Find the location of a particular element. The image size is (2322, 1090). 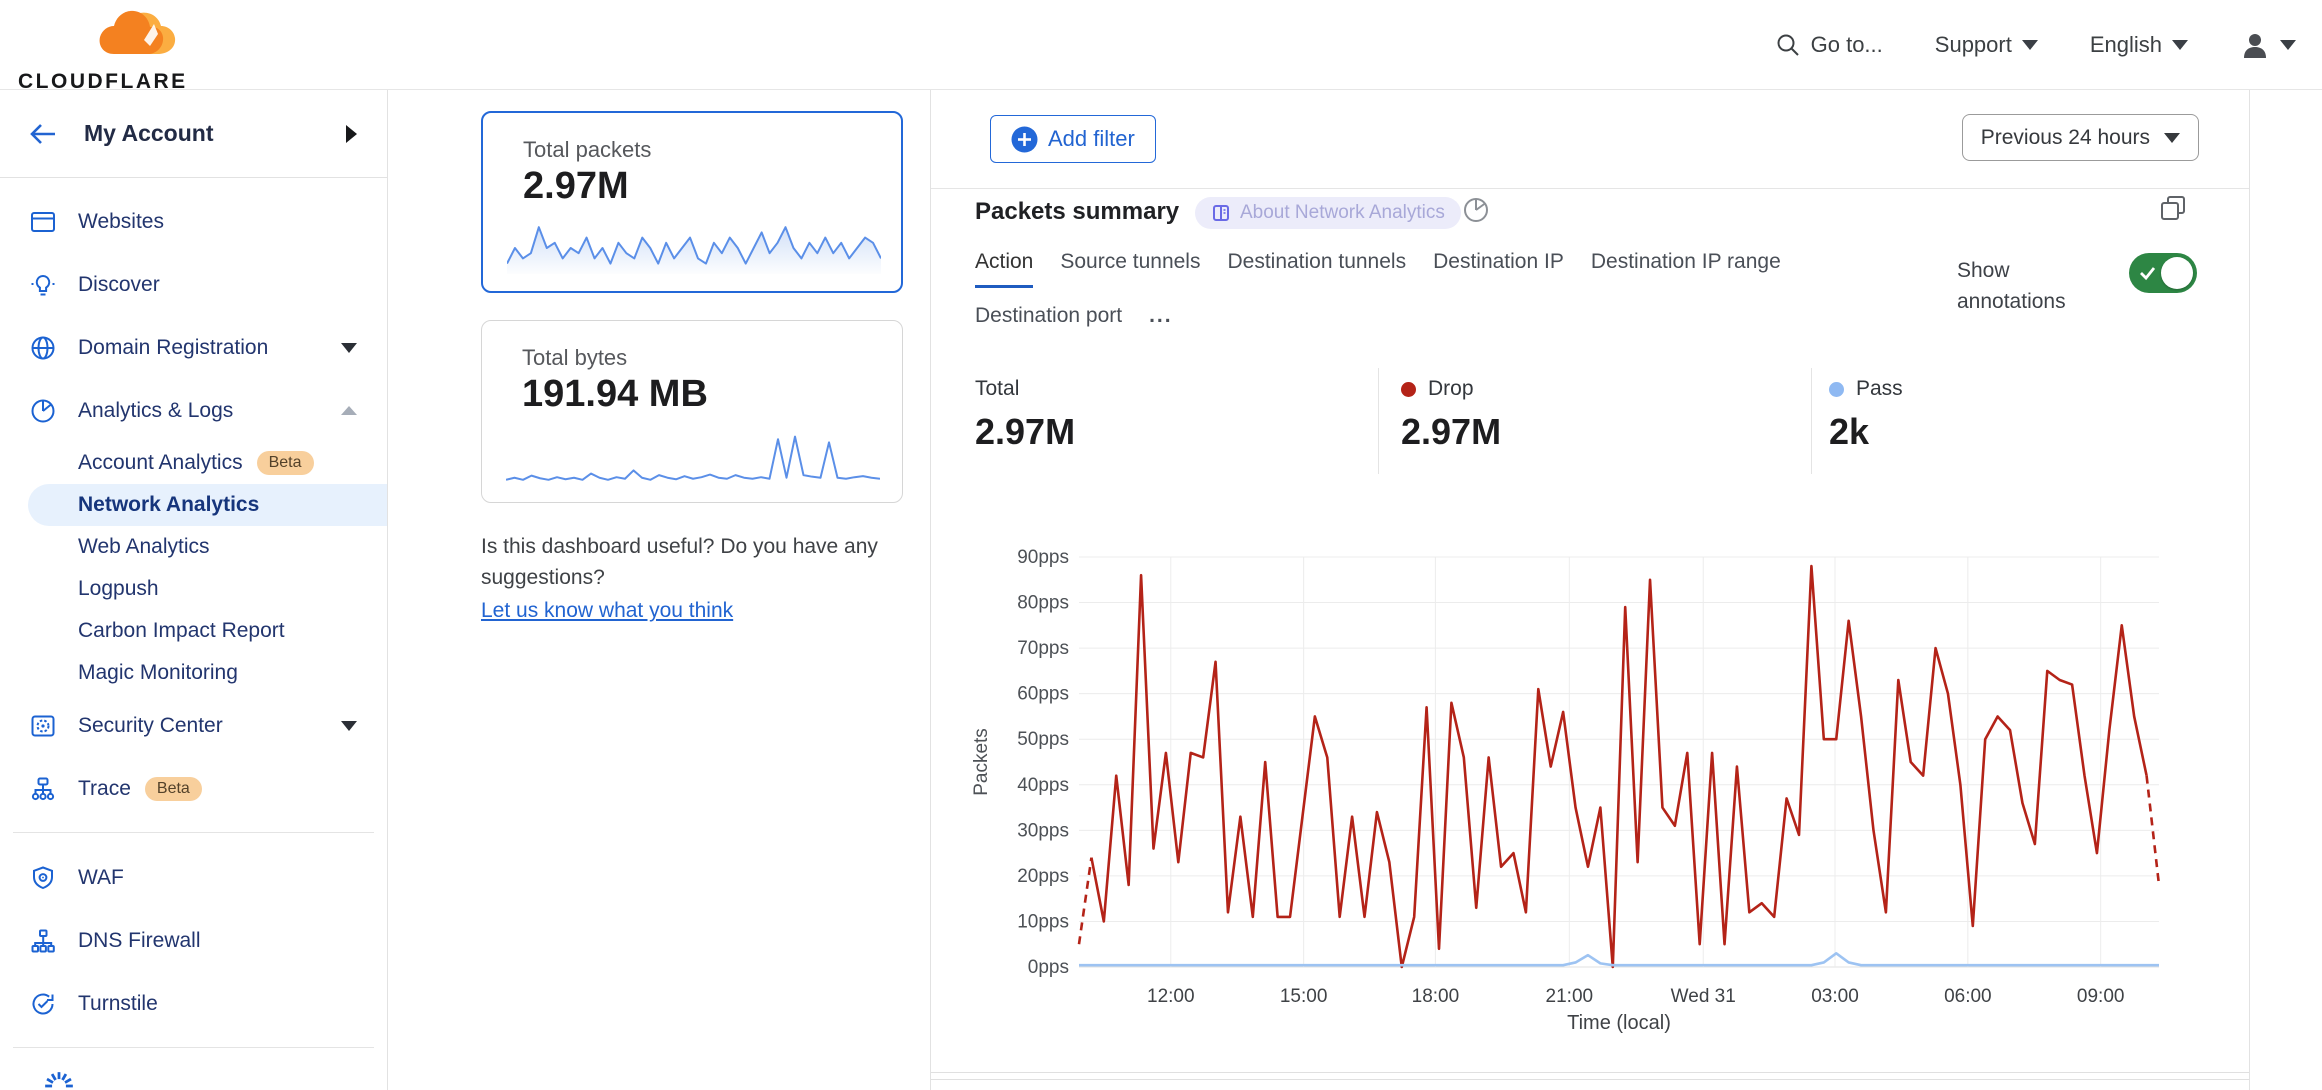

sidebar-item-label: Logpush is located at coordinates (118, 588).